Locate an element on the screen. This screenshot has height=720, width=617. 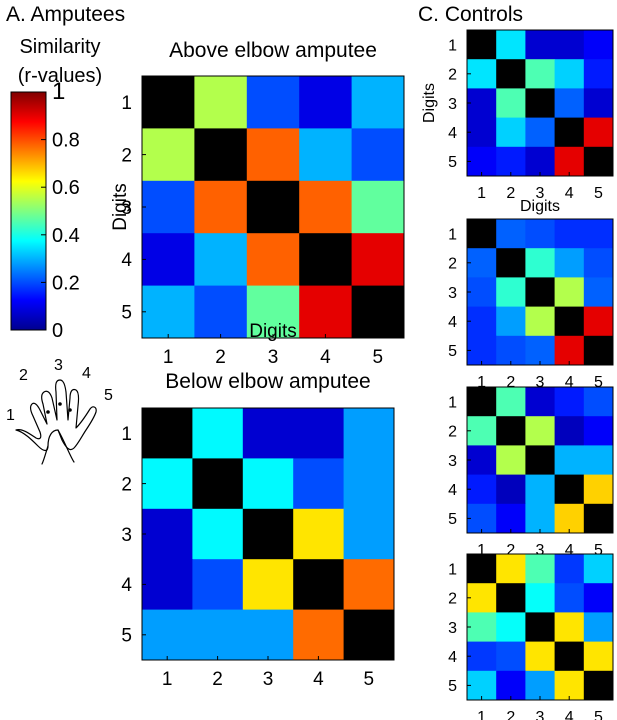
colorbar-tick-label: 0.8 is located at coordinates (66, 141).